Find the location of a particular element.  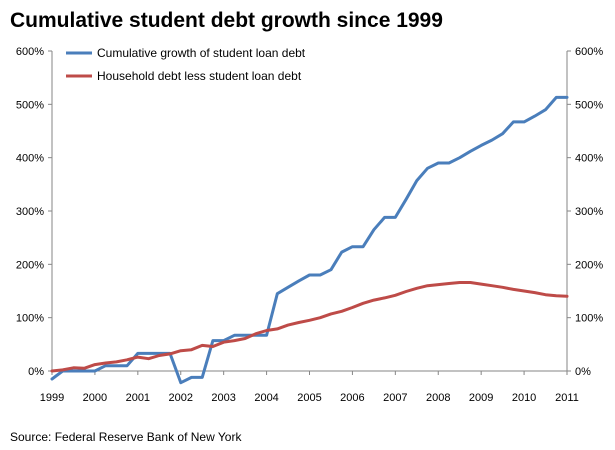

right-y-tick-label: 100% is located at coordinates (589, 319).